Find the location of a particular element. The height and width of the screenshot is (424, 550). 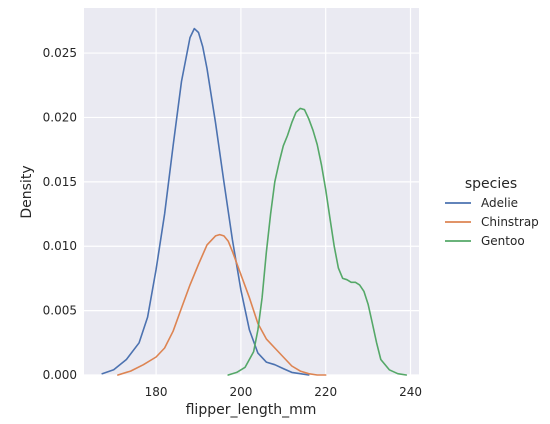

legend-items: Adelie Chinstrap Gentoo is located at coordinates (492, 222).